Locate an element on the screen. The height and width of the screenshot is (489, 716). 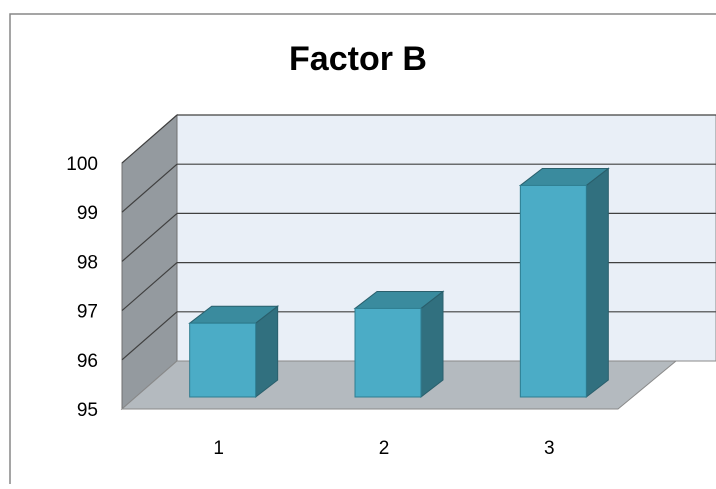
y-tick-label: 95 is located at coordinates (87, 410).